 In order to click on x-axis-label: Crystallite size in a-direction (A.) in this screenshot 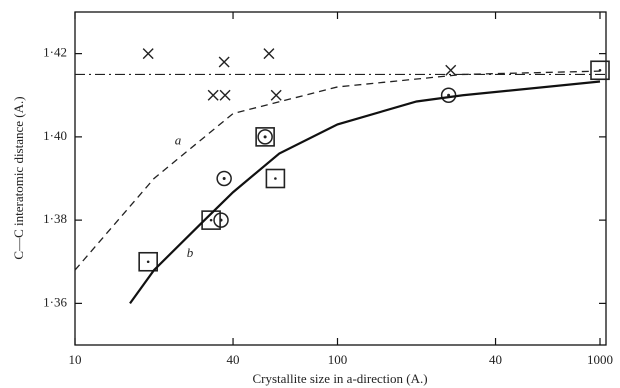, I will do `click(339, 378)`.